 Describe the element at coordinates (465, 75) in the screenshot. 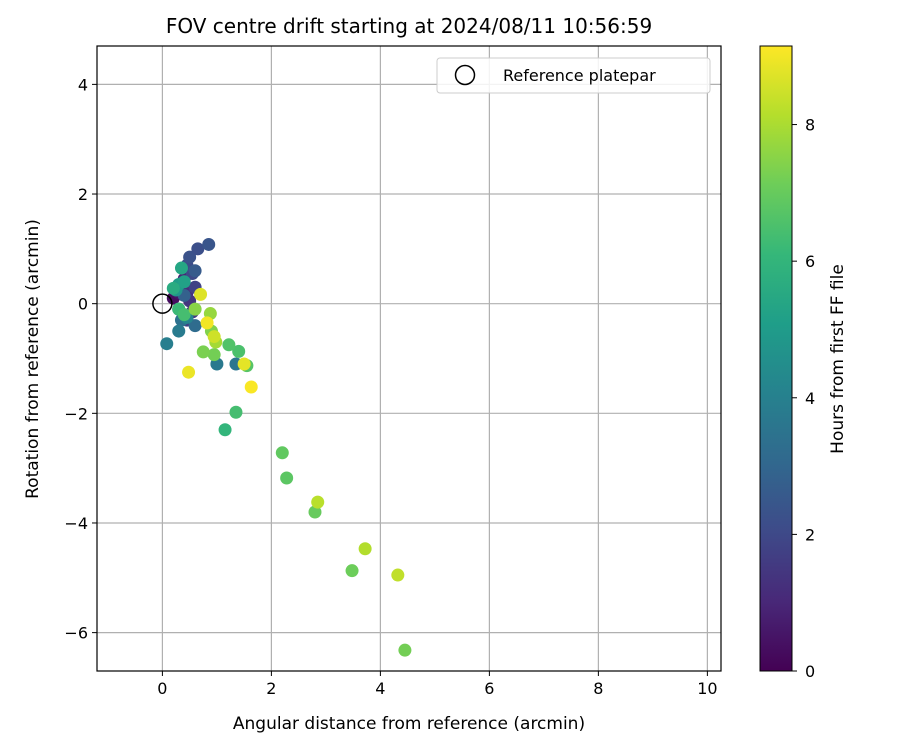

I see `legend-marker-icon` at that location.